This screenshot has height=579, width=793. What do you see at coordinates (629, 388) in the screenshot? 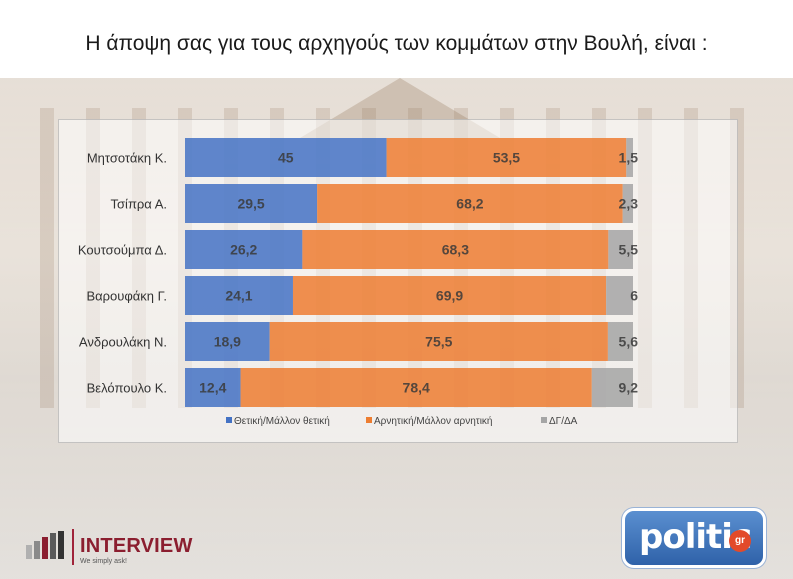
I see `data-label: 9,2` at bounding box center [629, 388].